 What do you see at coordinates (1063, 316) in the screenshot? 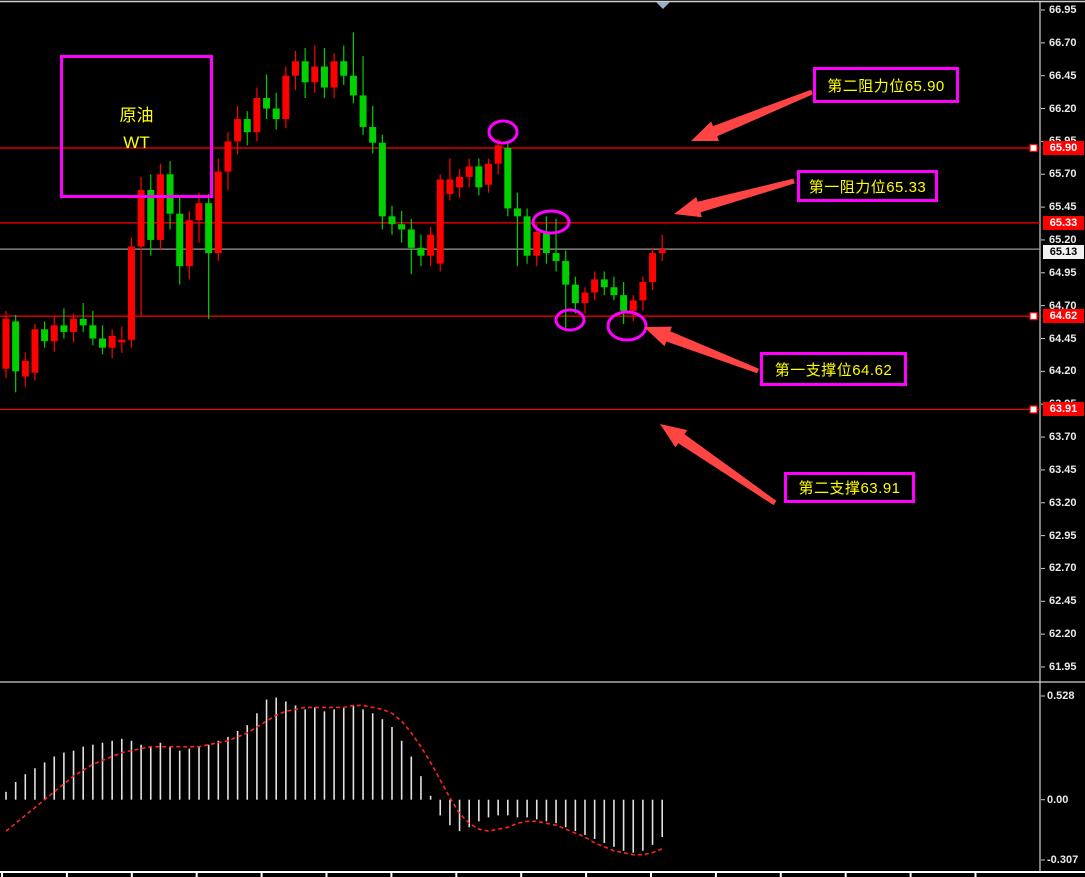
I see `level-axis-flag-support-1: 64.62` at bounding box center [1063, 316].